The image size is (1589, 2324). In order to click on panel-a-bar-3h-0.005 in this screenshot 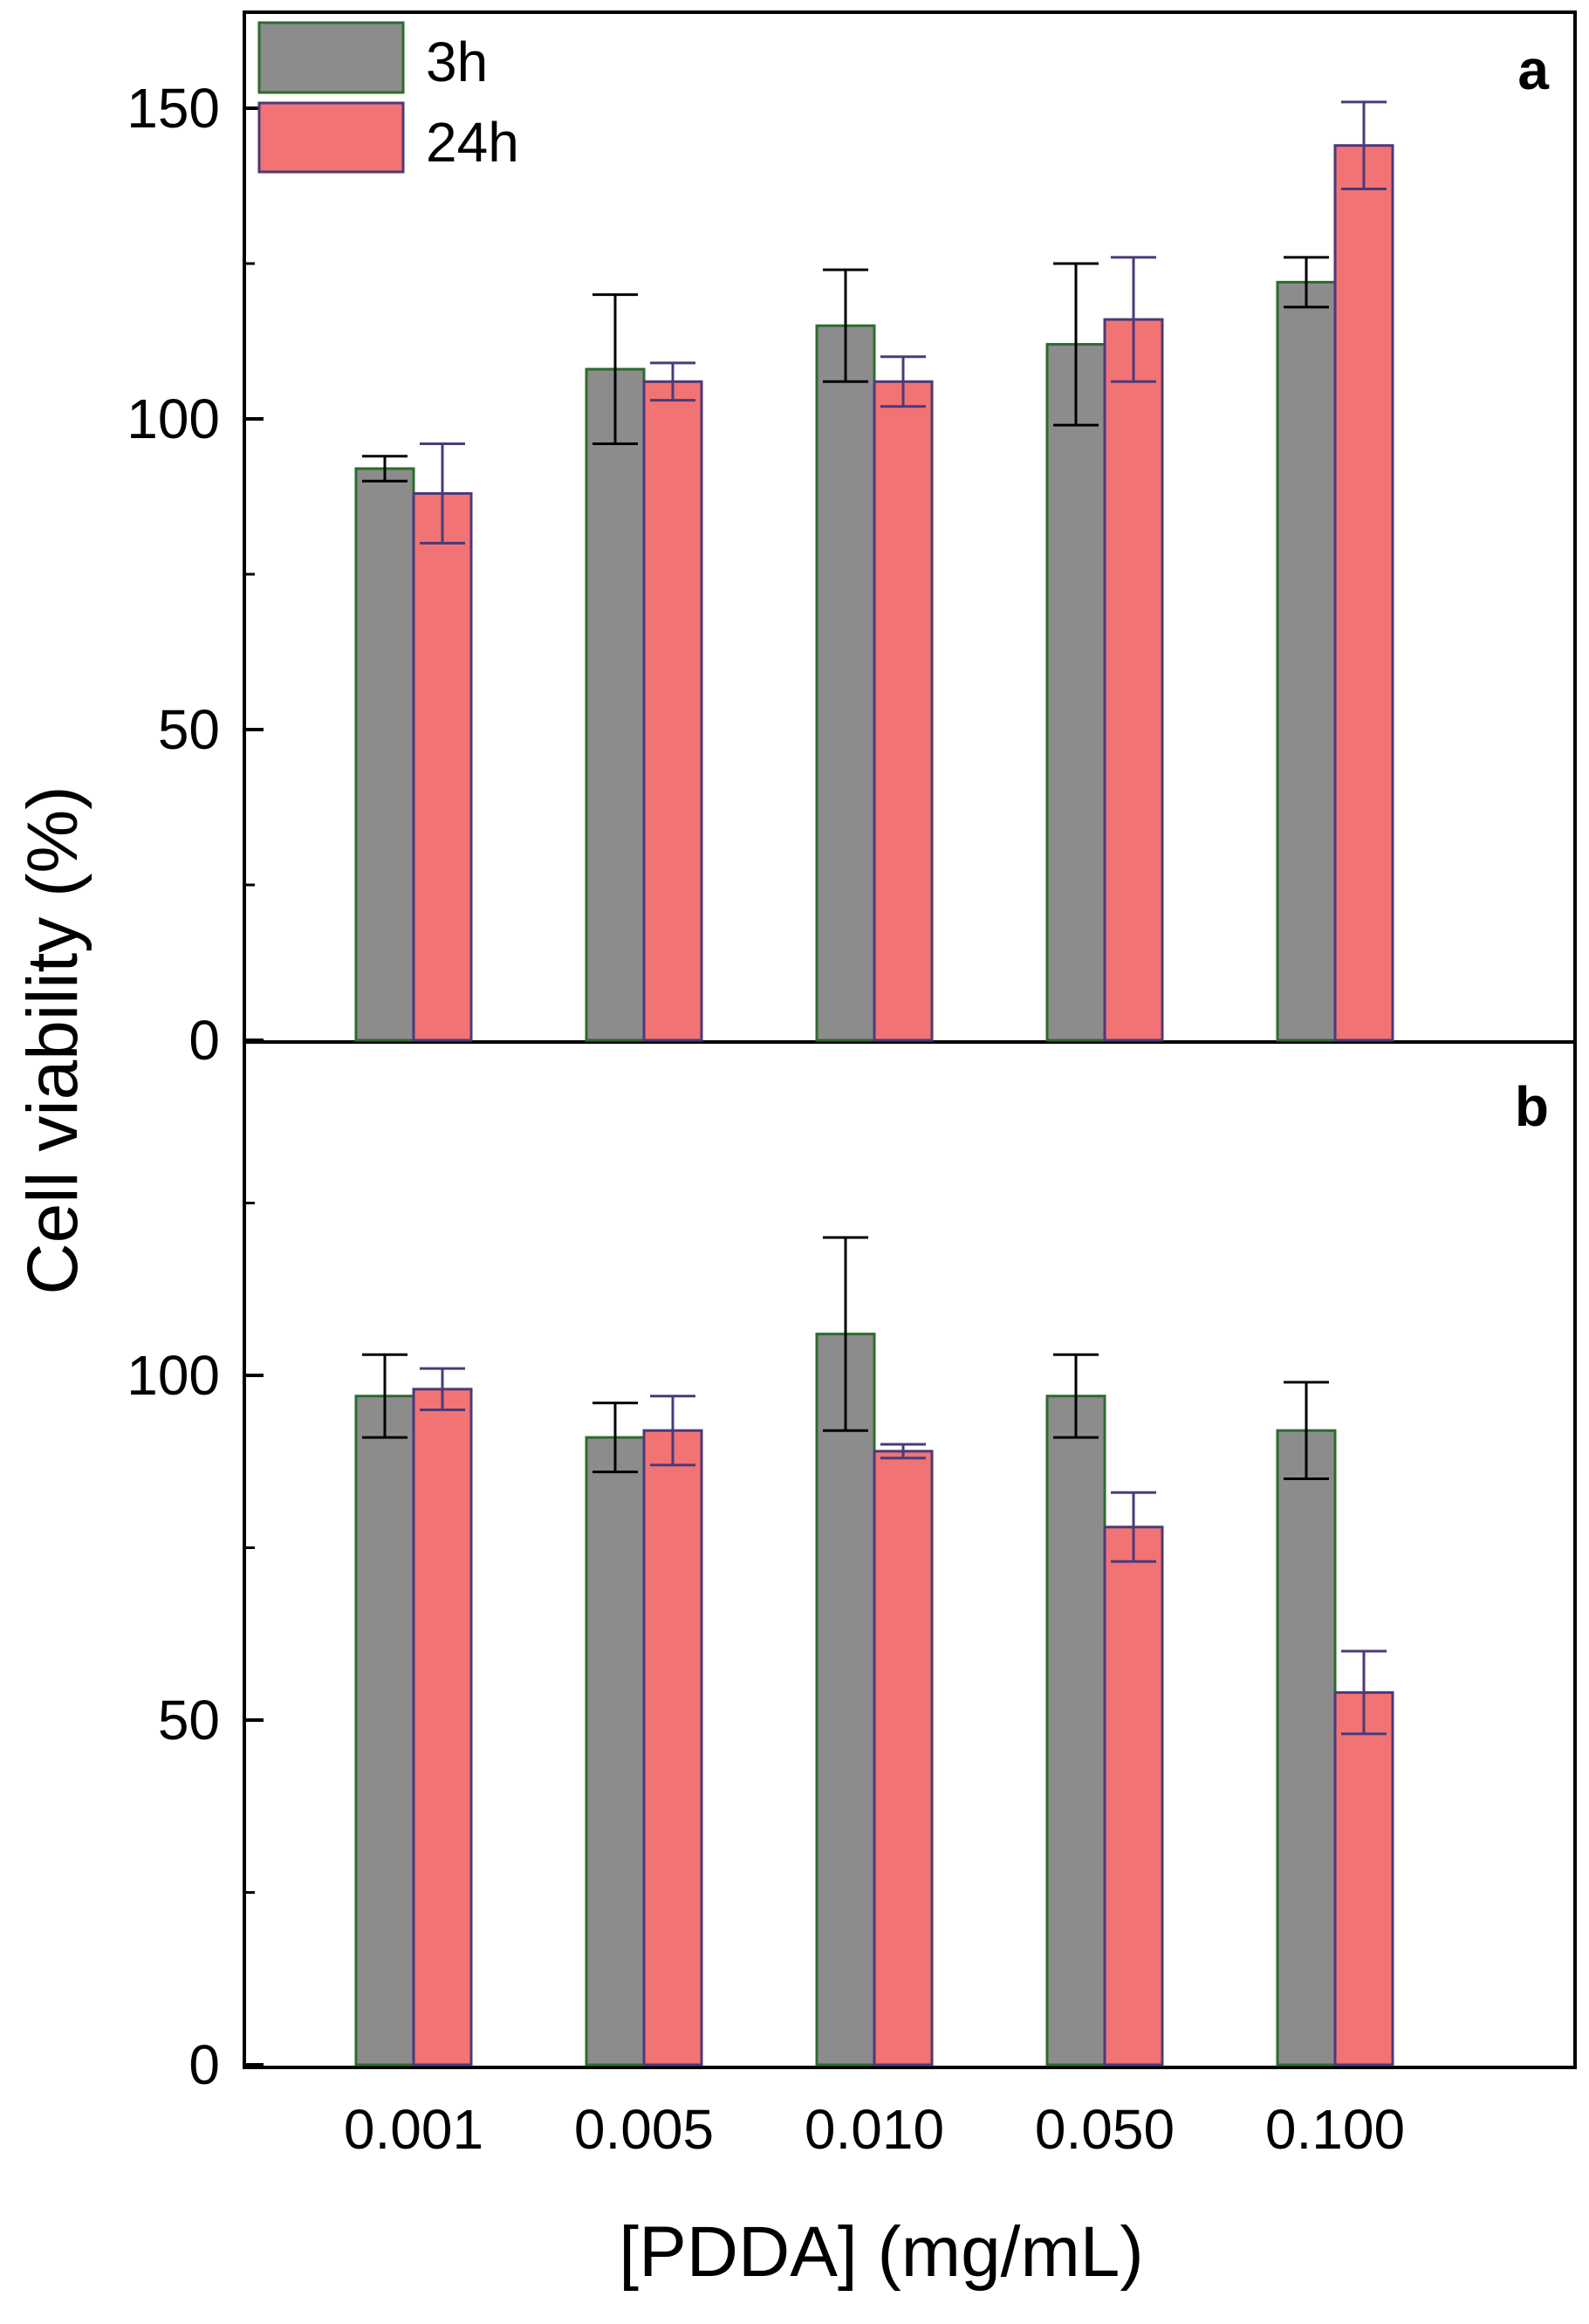, I will do `click(615, 704)`.